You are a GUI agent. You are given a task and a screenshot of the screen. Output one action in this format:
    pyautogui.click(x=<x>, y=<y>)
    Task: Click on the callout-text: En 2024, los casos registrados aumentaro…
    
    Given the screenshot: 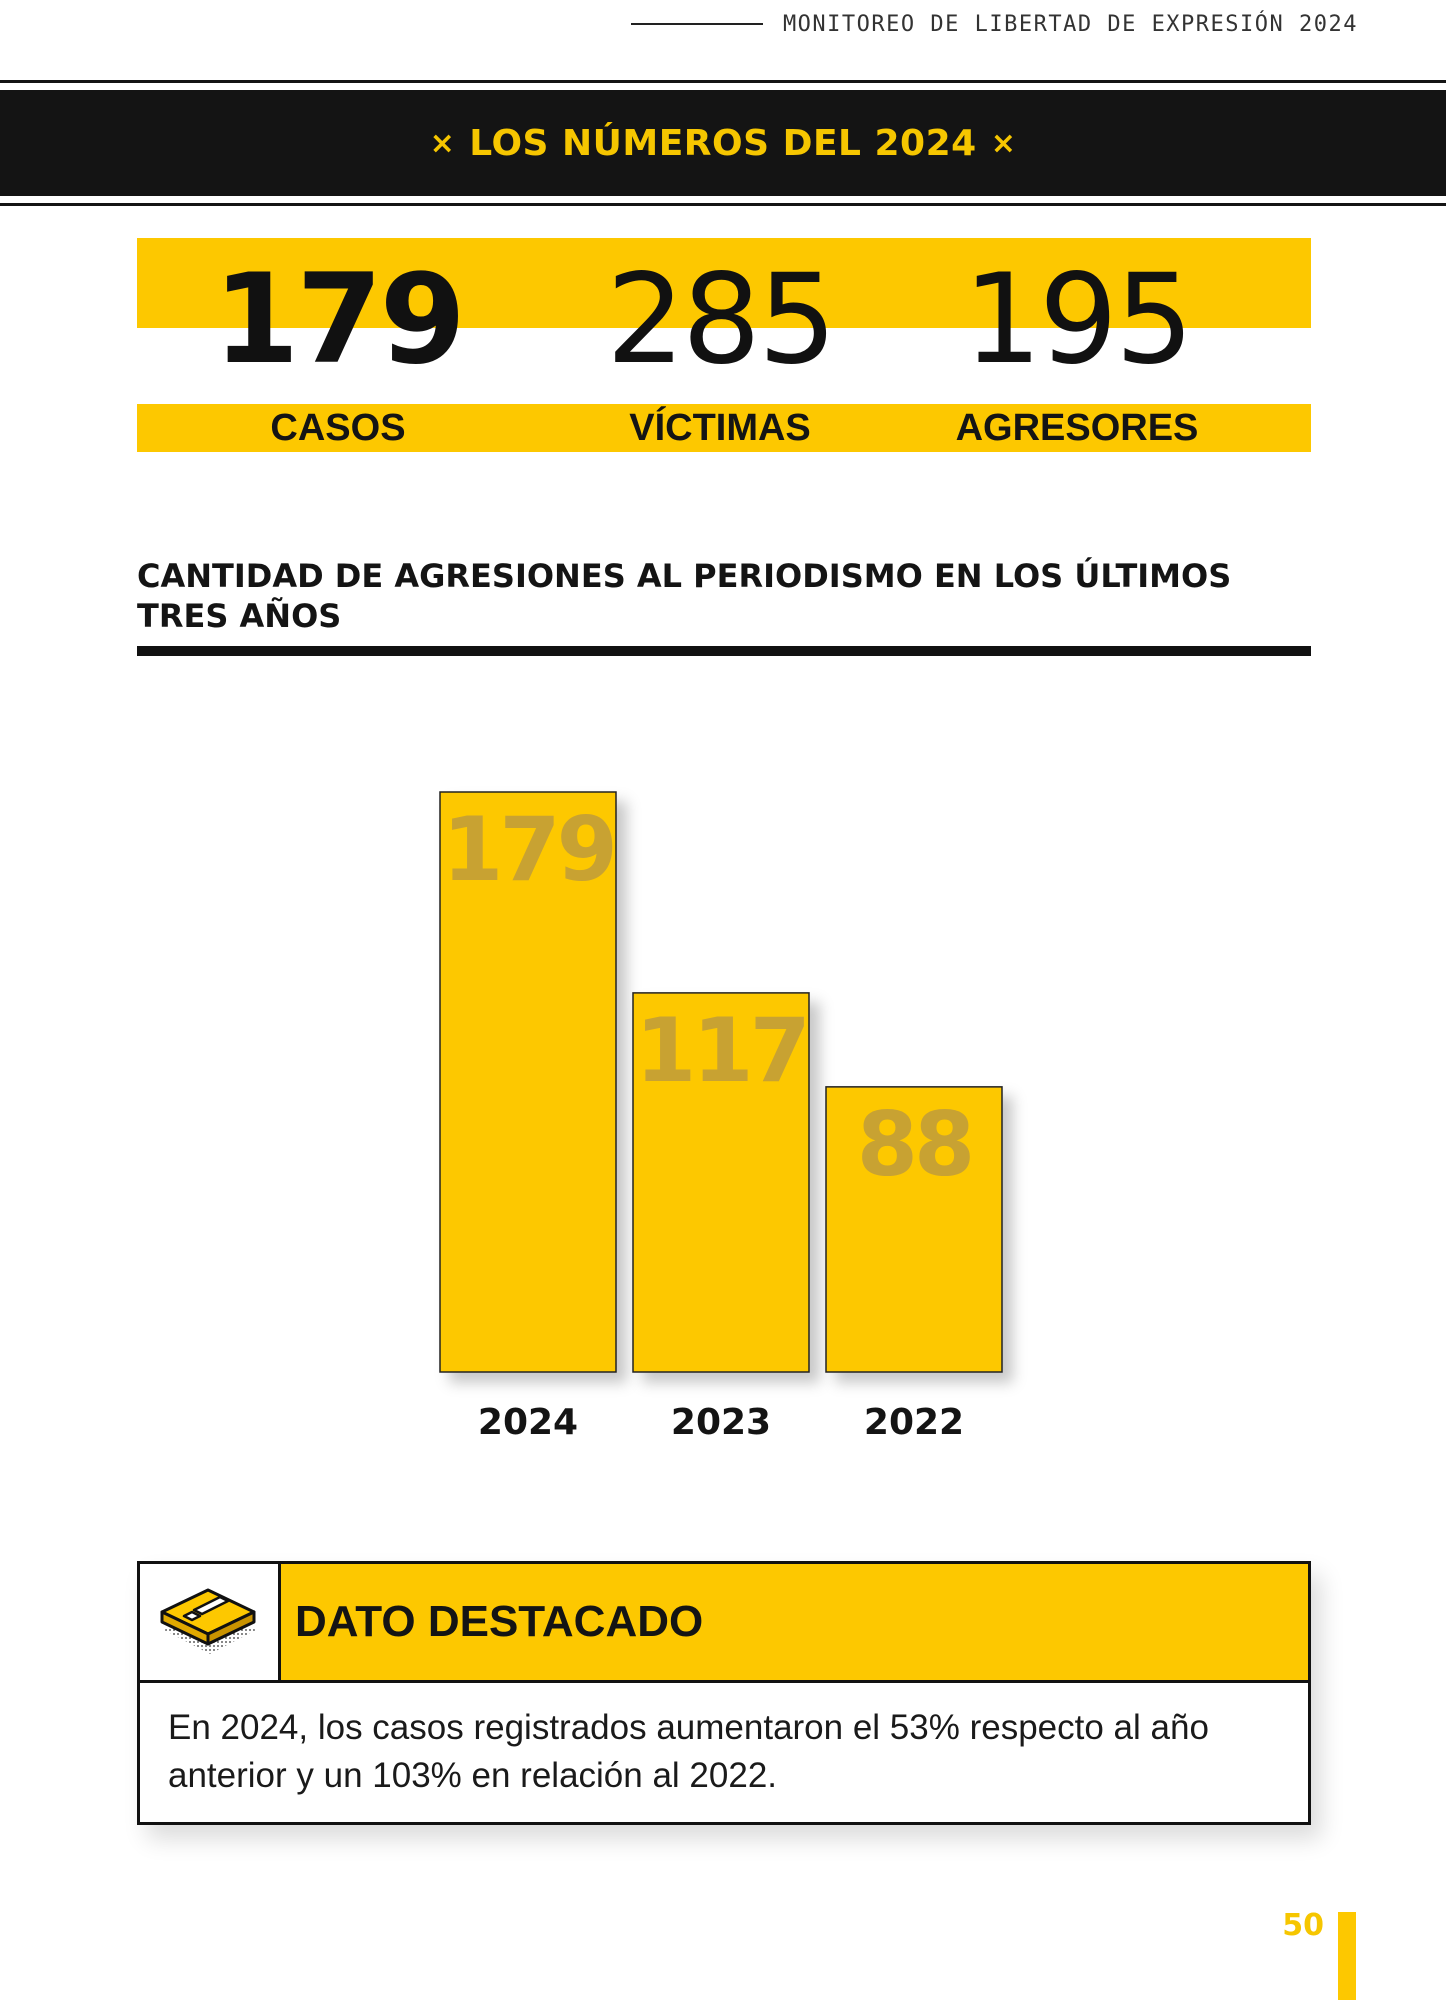 What is the action you would take?
    pyautogui.click(x=688, y=1751)
    